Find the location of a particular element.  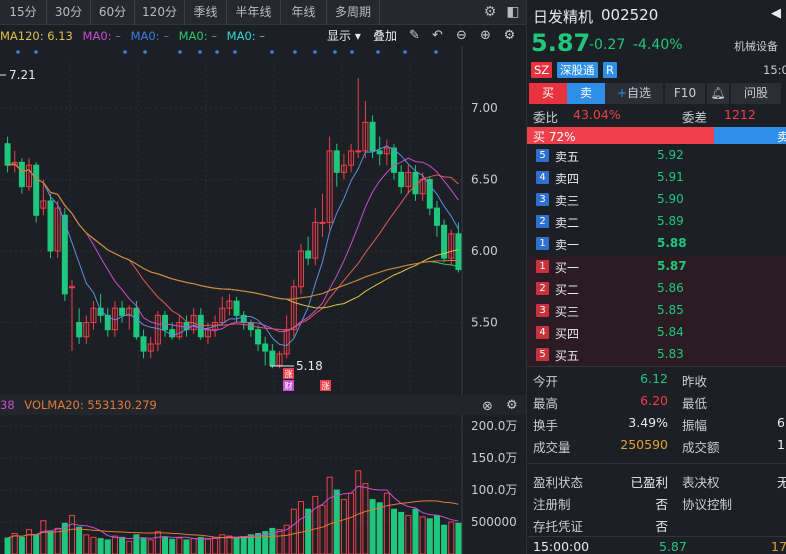

stat-value: 3.49% is located at coordinates (648, 422).